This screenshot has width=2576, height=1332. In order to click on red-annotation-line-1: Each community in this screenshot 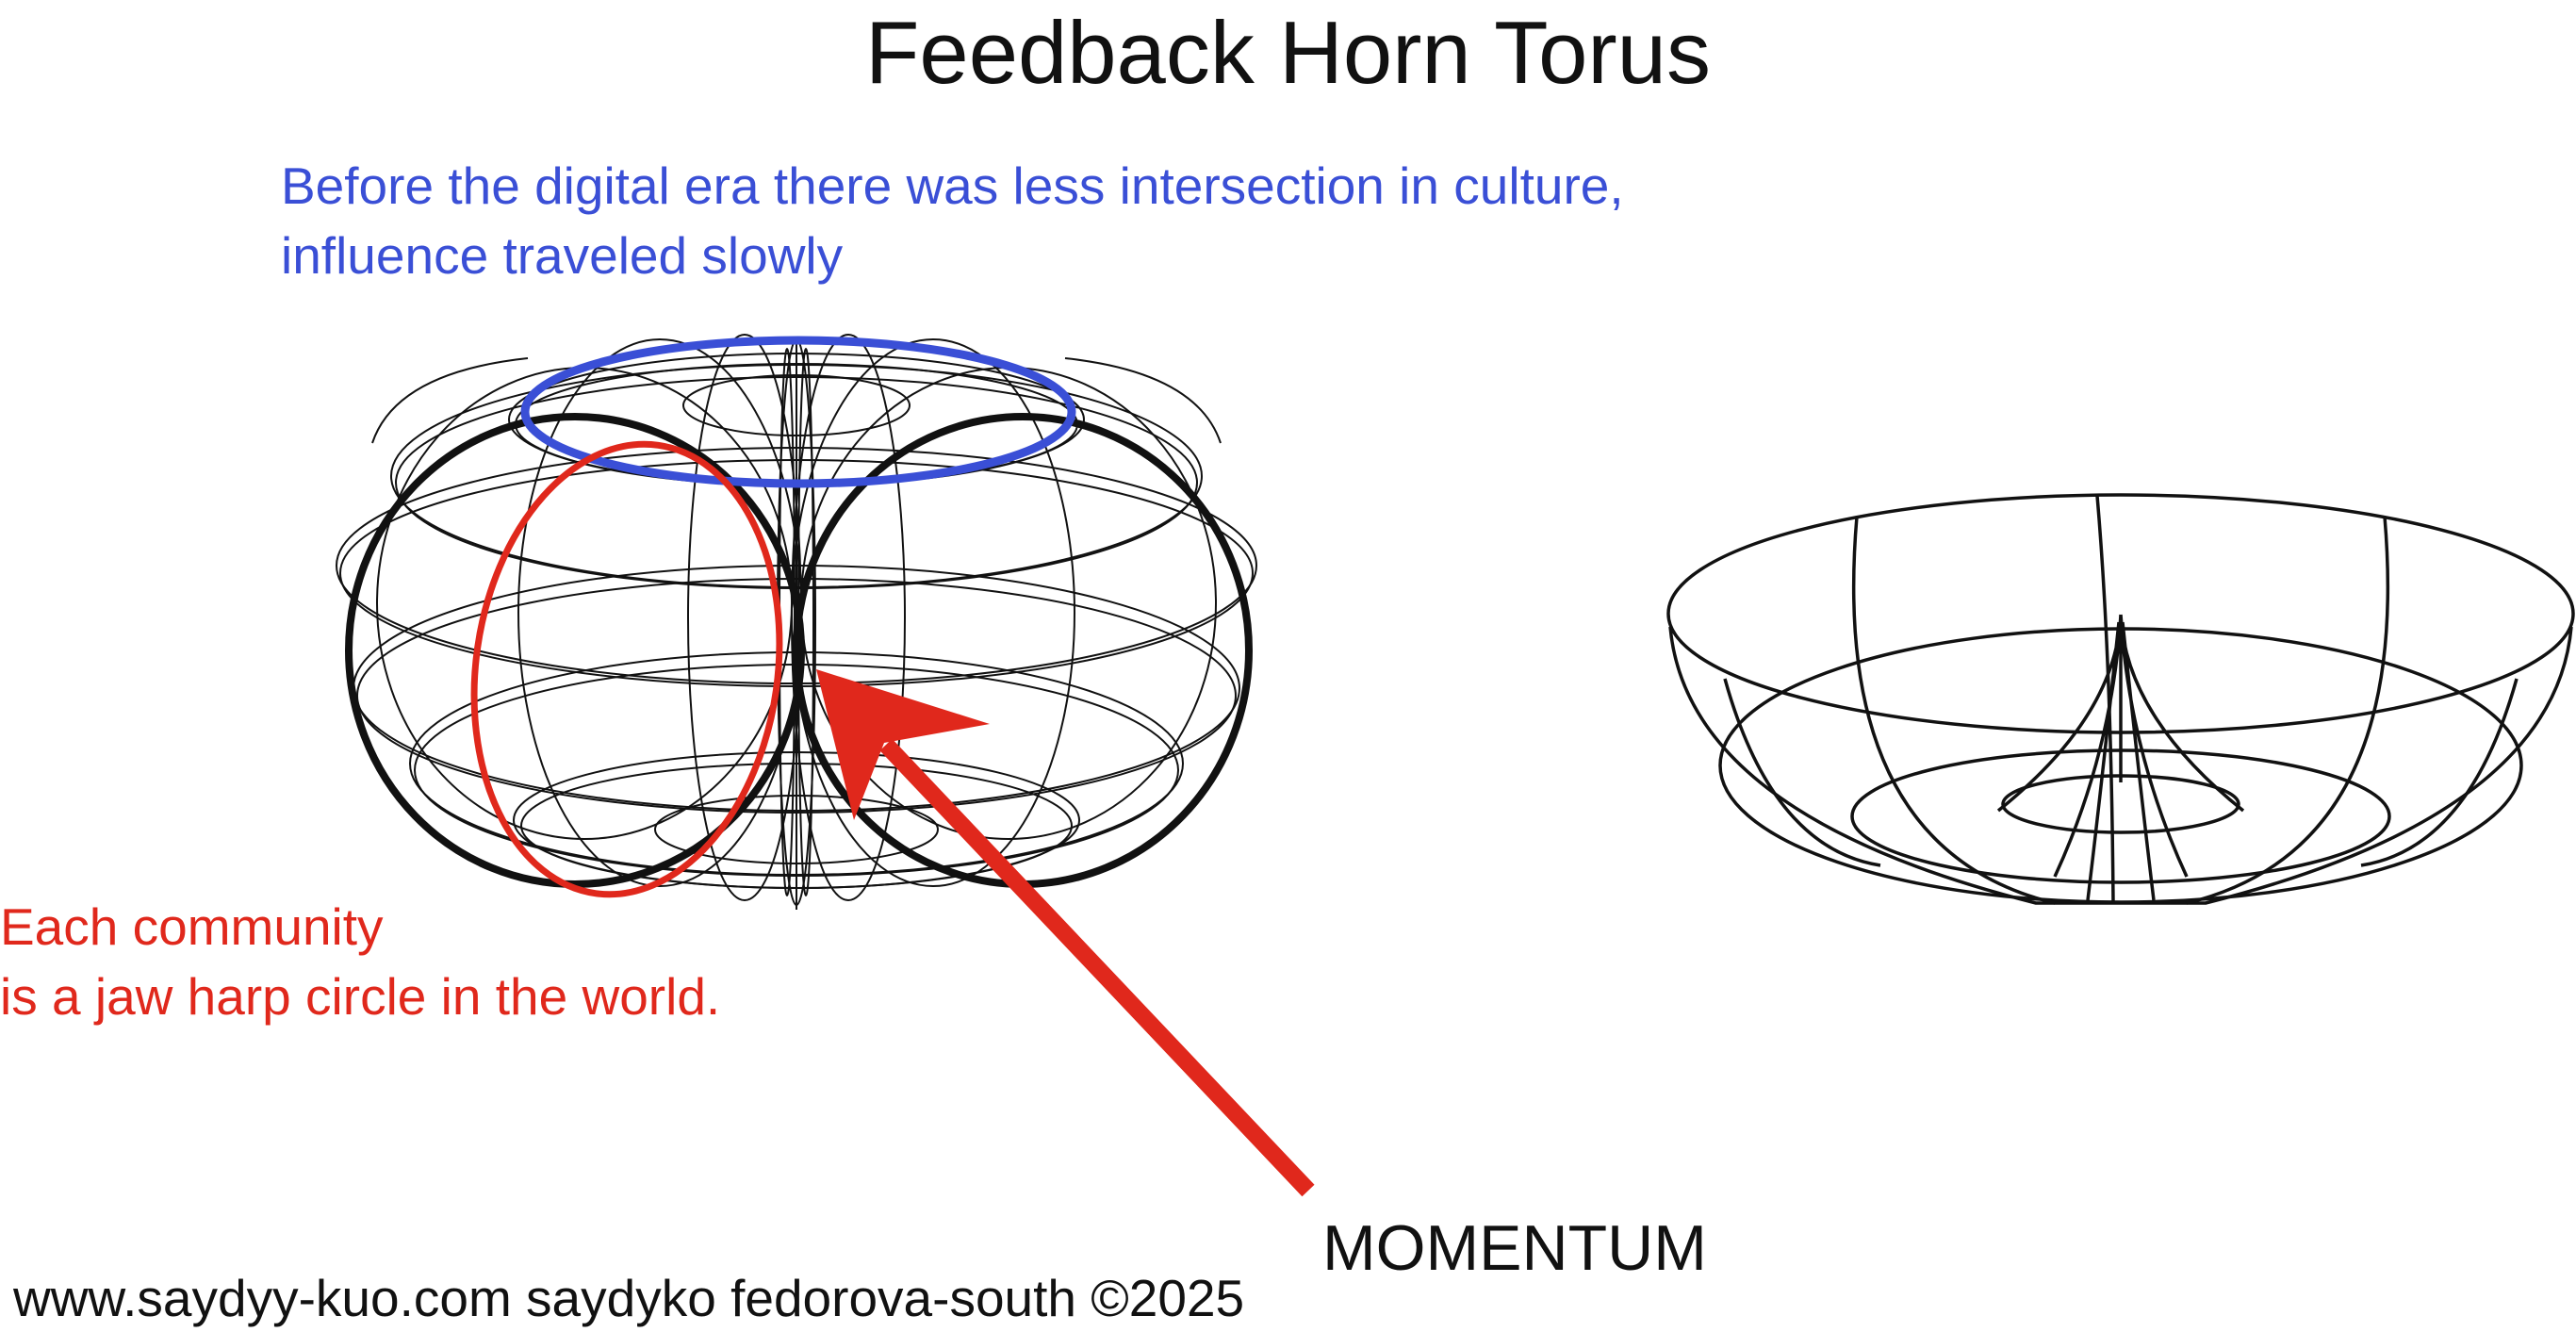, I will do `click(192, 926)`.